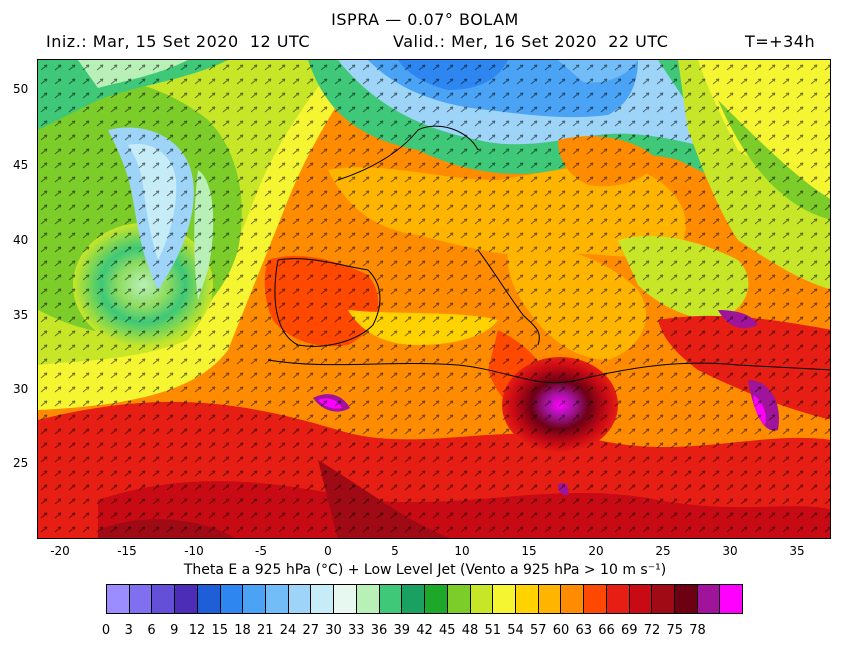 This screenshot has height=650, width=850. Describe the element at coordinates (538, 630) in the screenshot. I see `legend-label: 57` at that location.